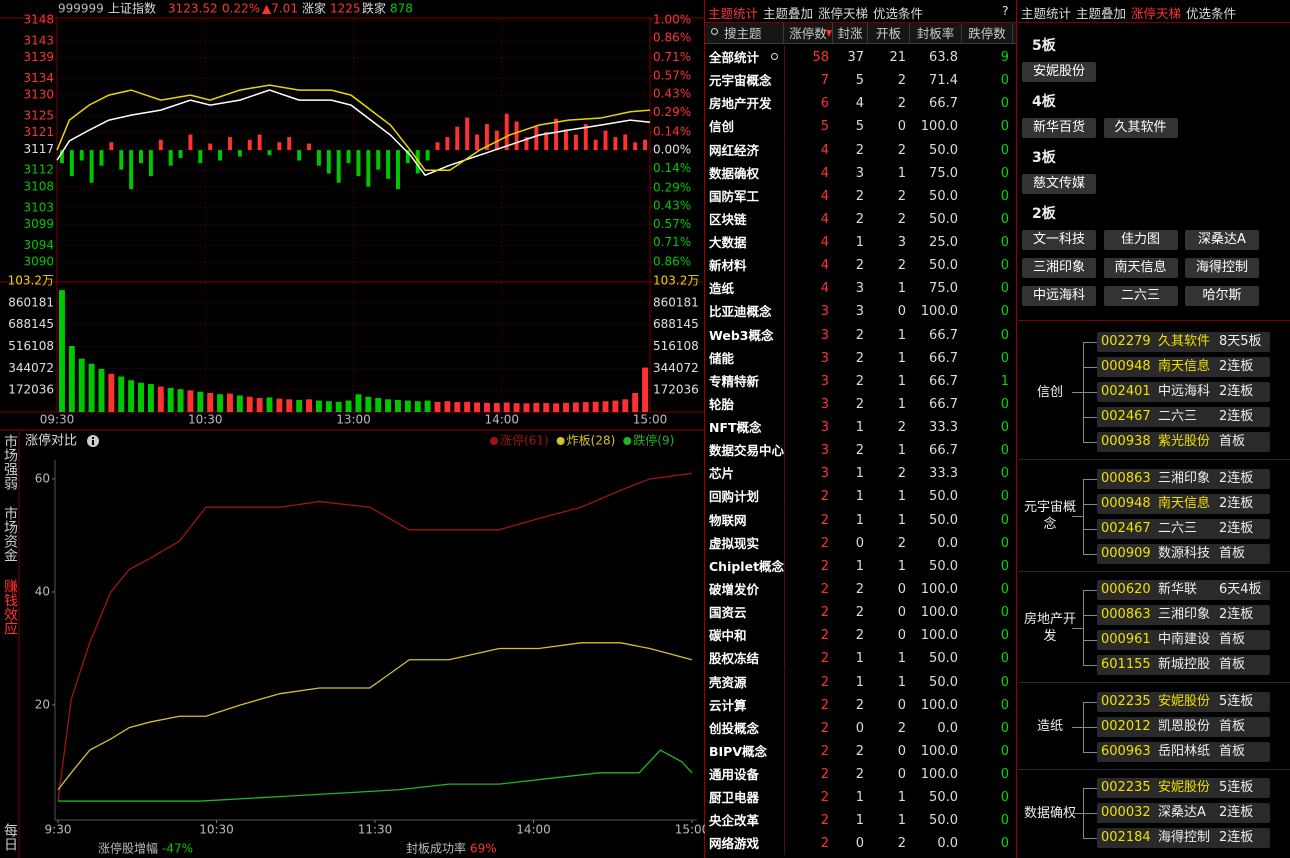  Describe the element at coordinates (1140, 128) in the screenshot. I see `stock-button: 久其软件` at that location.